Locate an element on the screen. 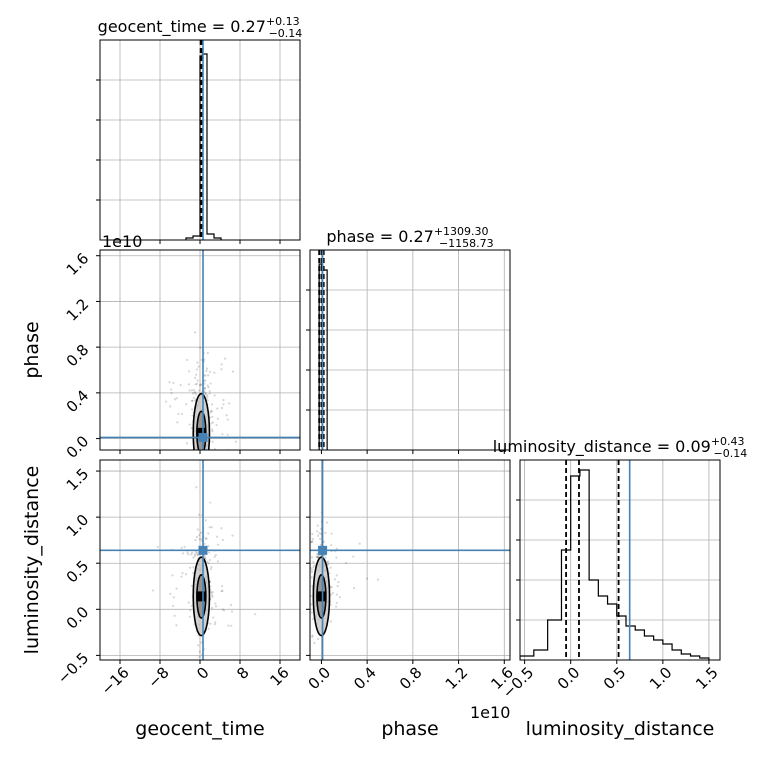 This screenshot has width=760, height=760. y-tick-label-luminosity_distance: −0.5 is located at coordinates (73, 668).